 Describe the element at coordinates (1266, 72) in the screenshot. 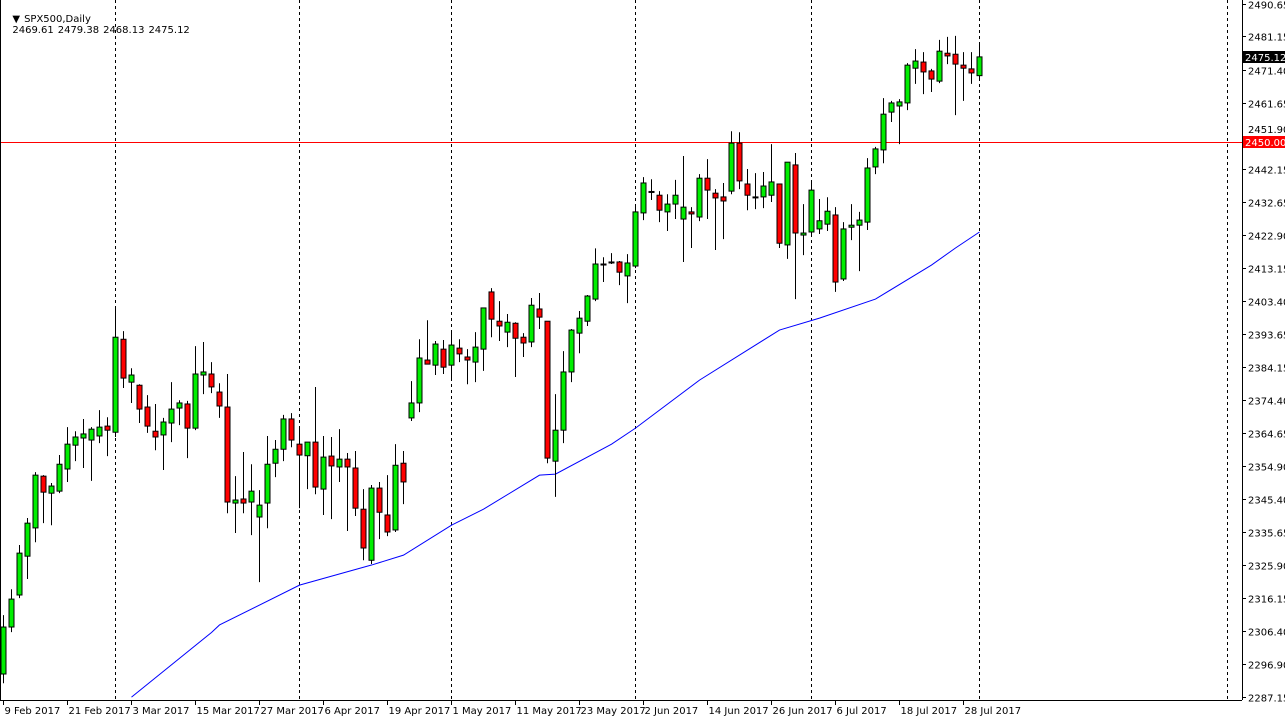

I see `price-tick-label: 2471.40` at that location.